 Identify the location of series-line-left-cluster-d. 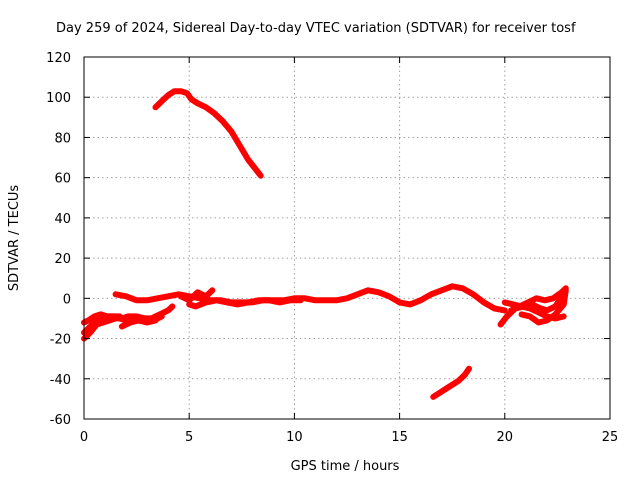
(138, 323).